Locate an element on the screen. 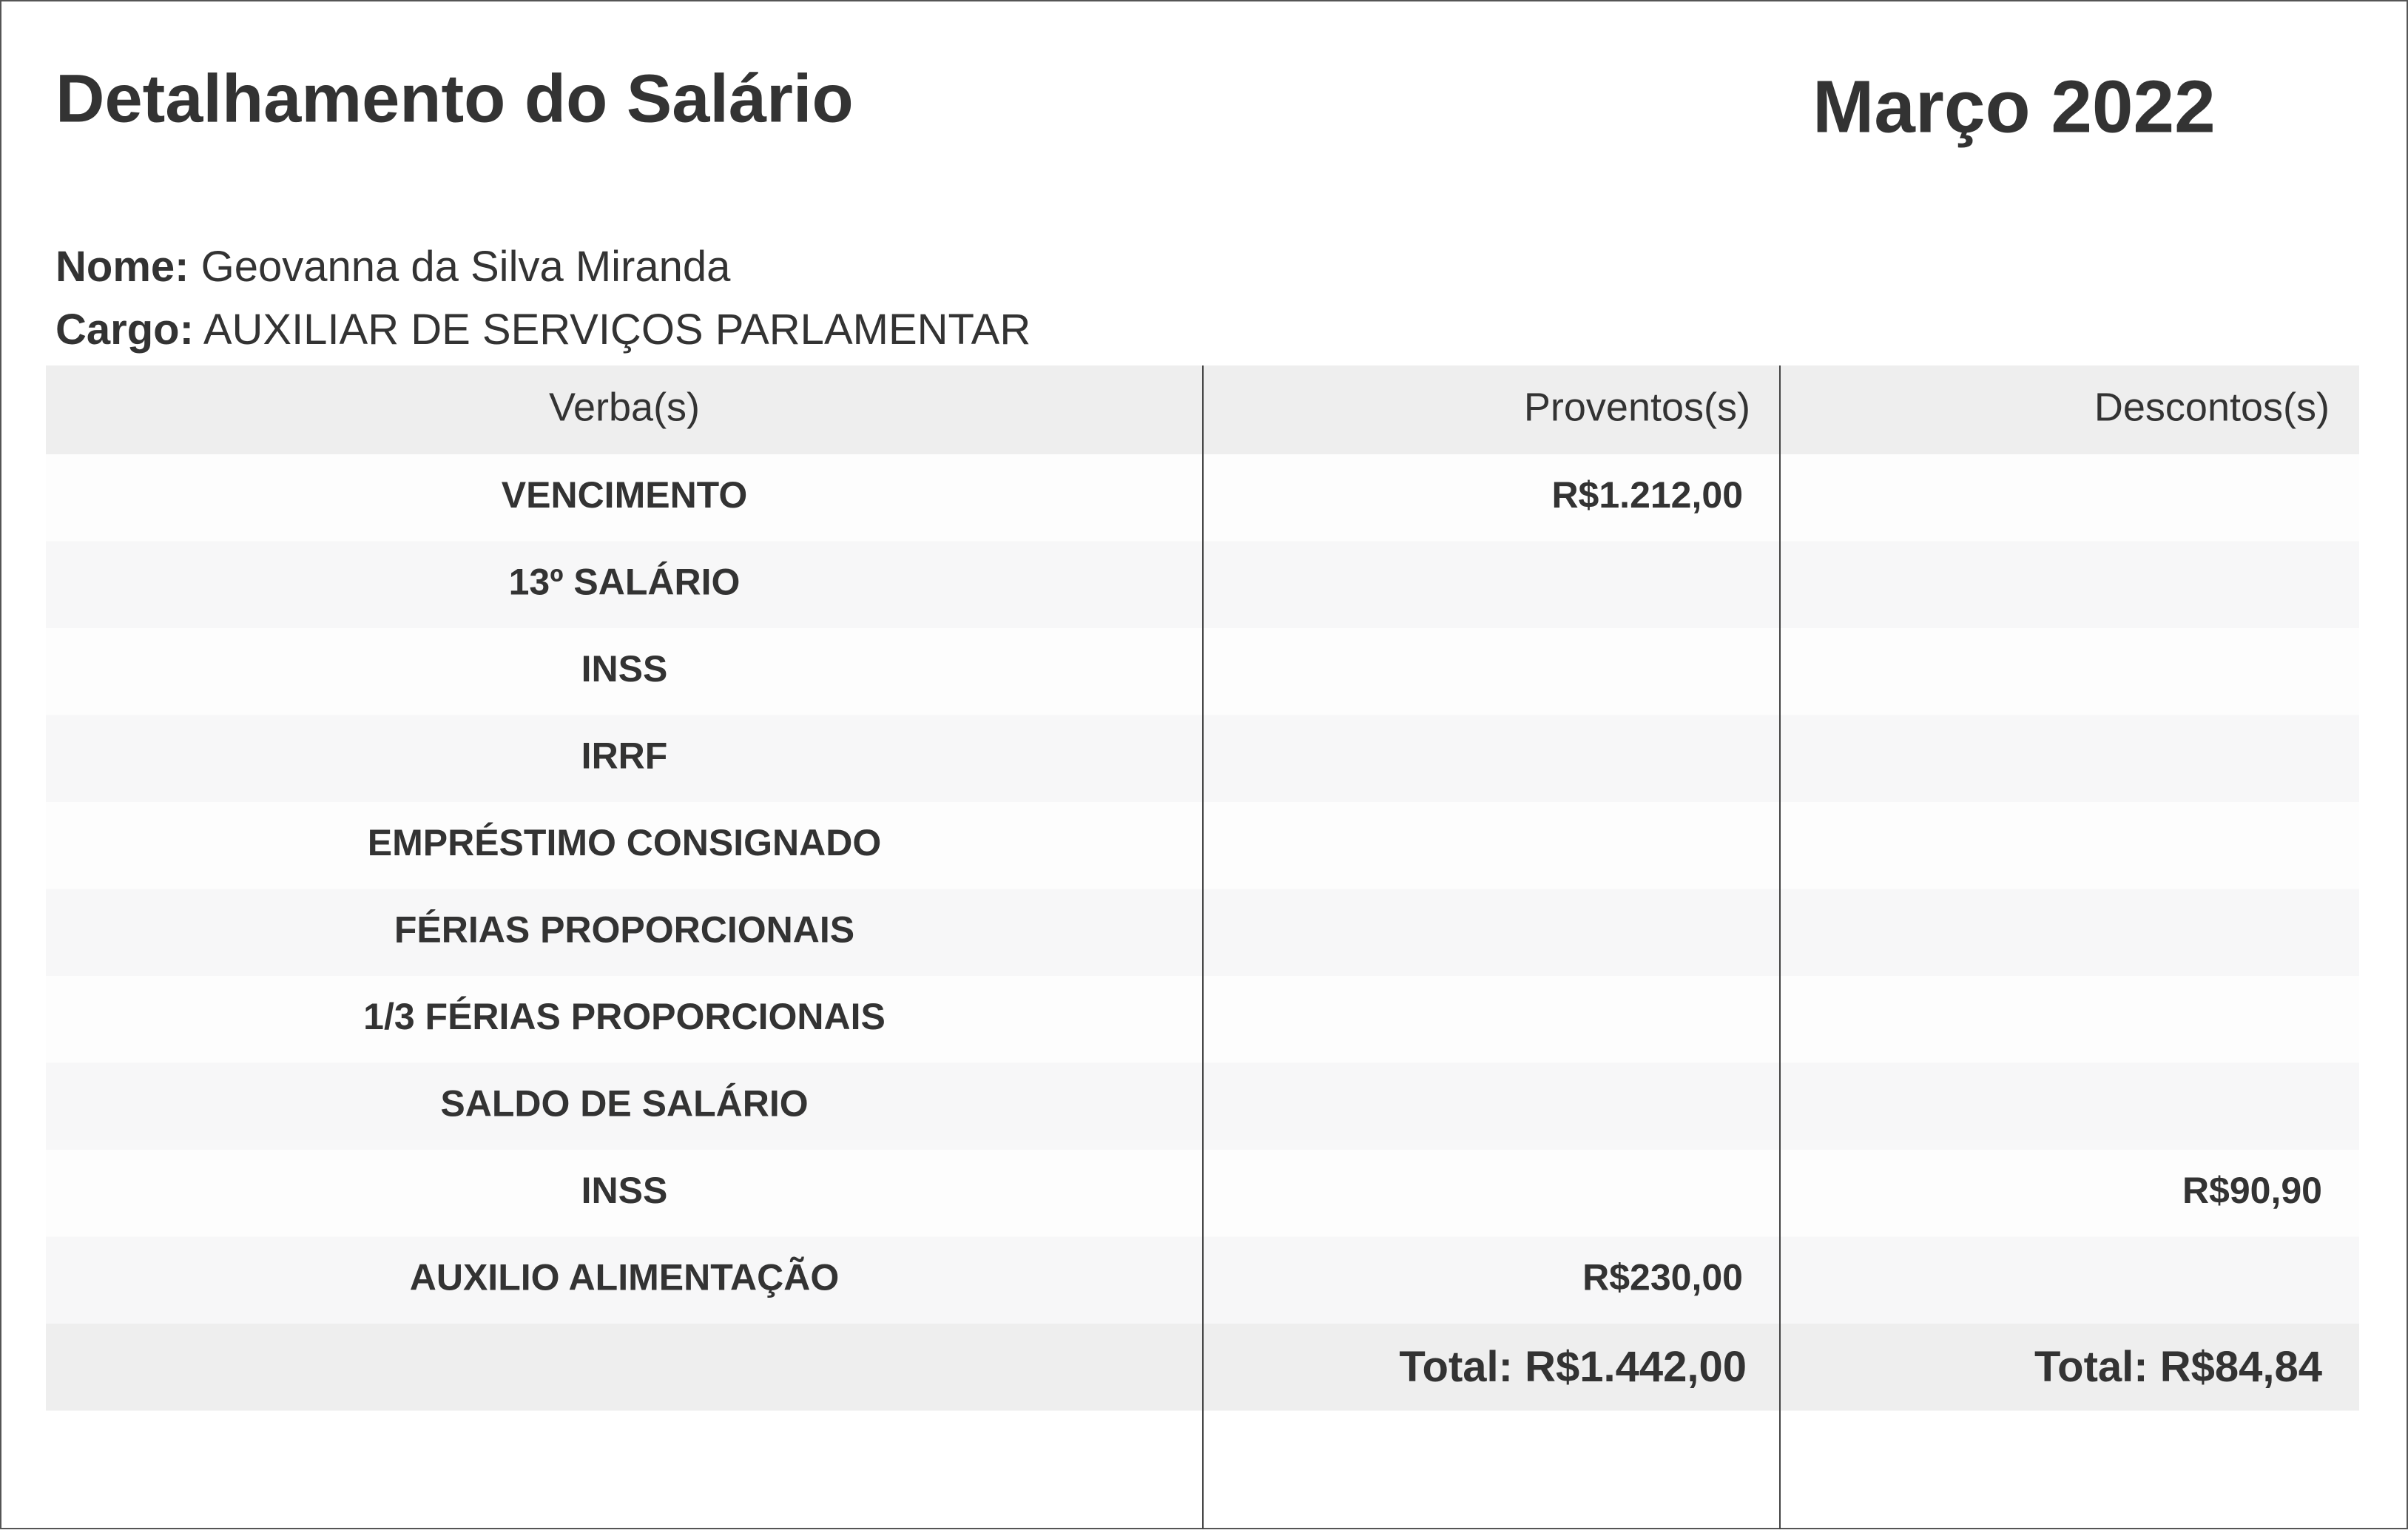  name-line: Nome: Geovanna da Silva Miranda is located at coordinates (393, 267).